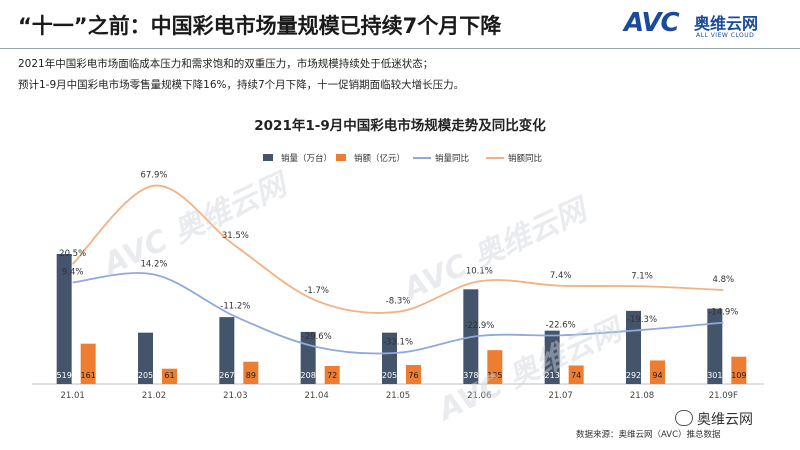 The image size is (800, 450). I want to click on chart-title: 2021年1-9月中国彩电市场规模走势及同比变化, so click(400, 126).